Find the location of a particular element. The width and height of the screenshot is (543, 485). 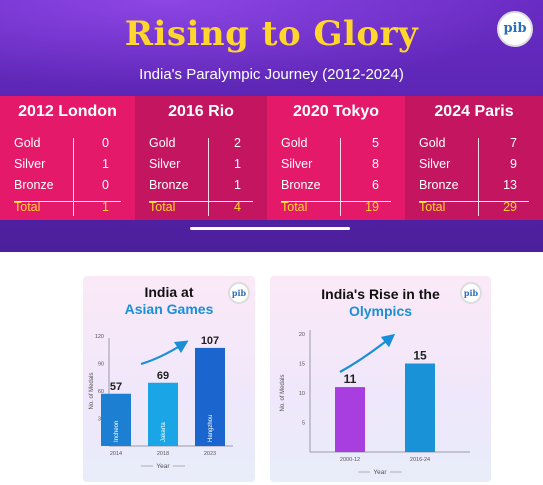

bronze-row: Bronze 6 is located at coordinates (336, 186).